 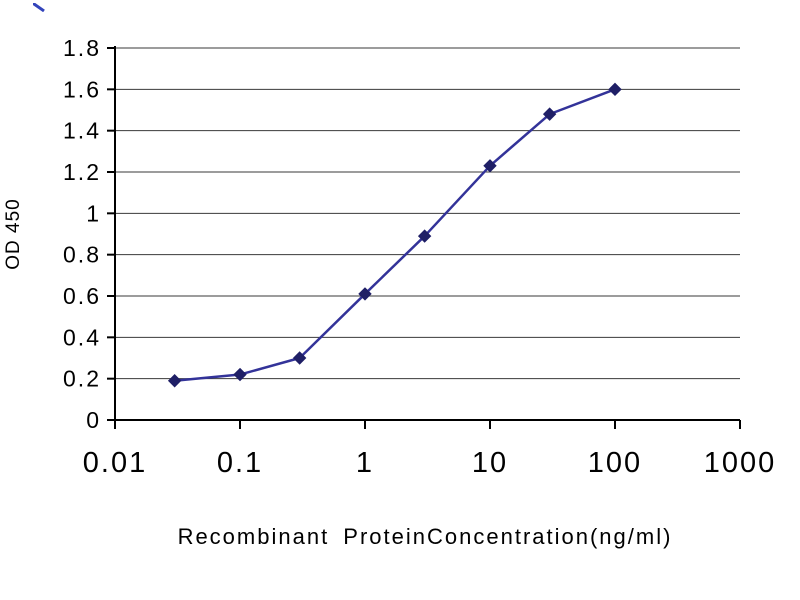 What do you see at coordinates (82, 89) in the screenshot?
I see `y-tick-label: 1.6` at bounding box center [82, 89].